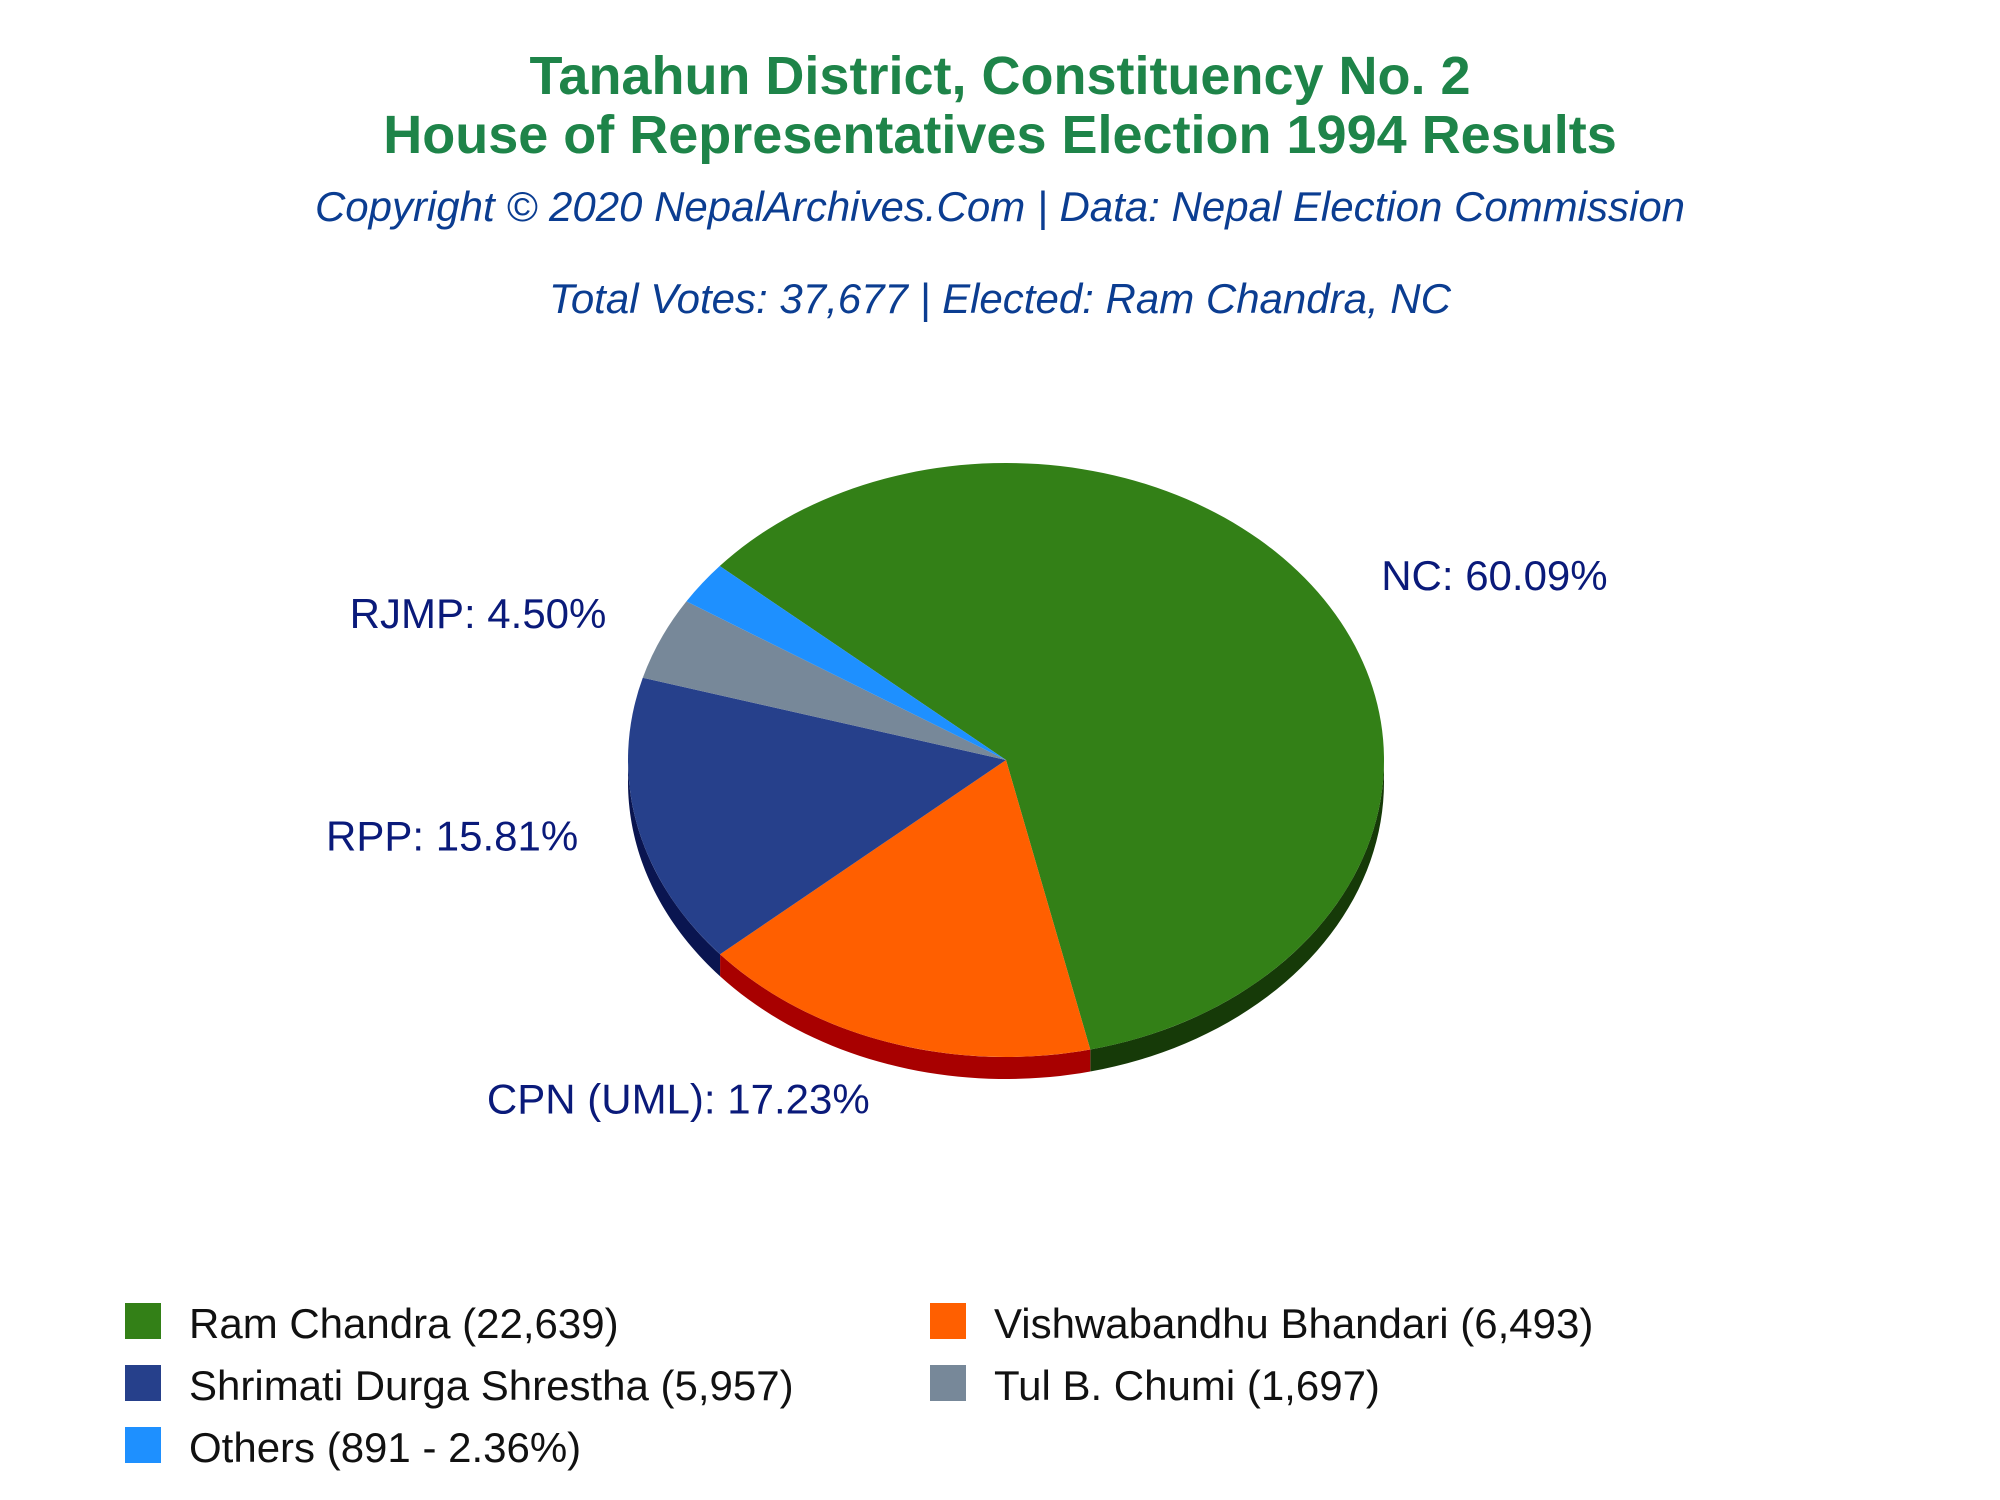  Describe the element at coordinates (948, 1383) in the screenshot. I see `legend-swatch-rjmp` at that location.